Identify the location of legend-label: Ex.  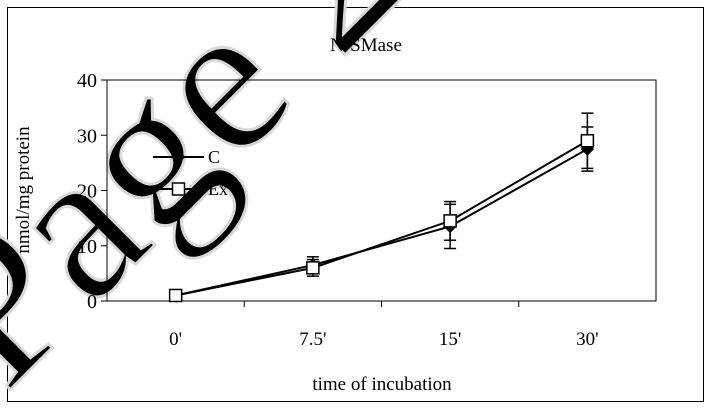
(218, 189).